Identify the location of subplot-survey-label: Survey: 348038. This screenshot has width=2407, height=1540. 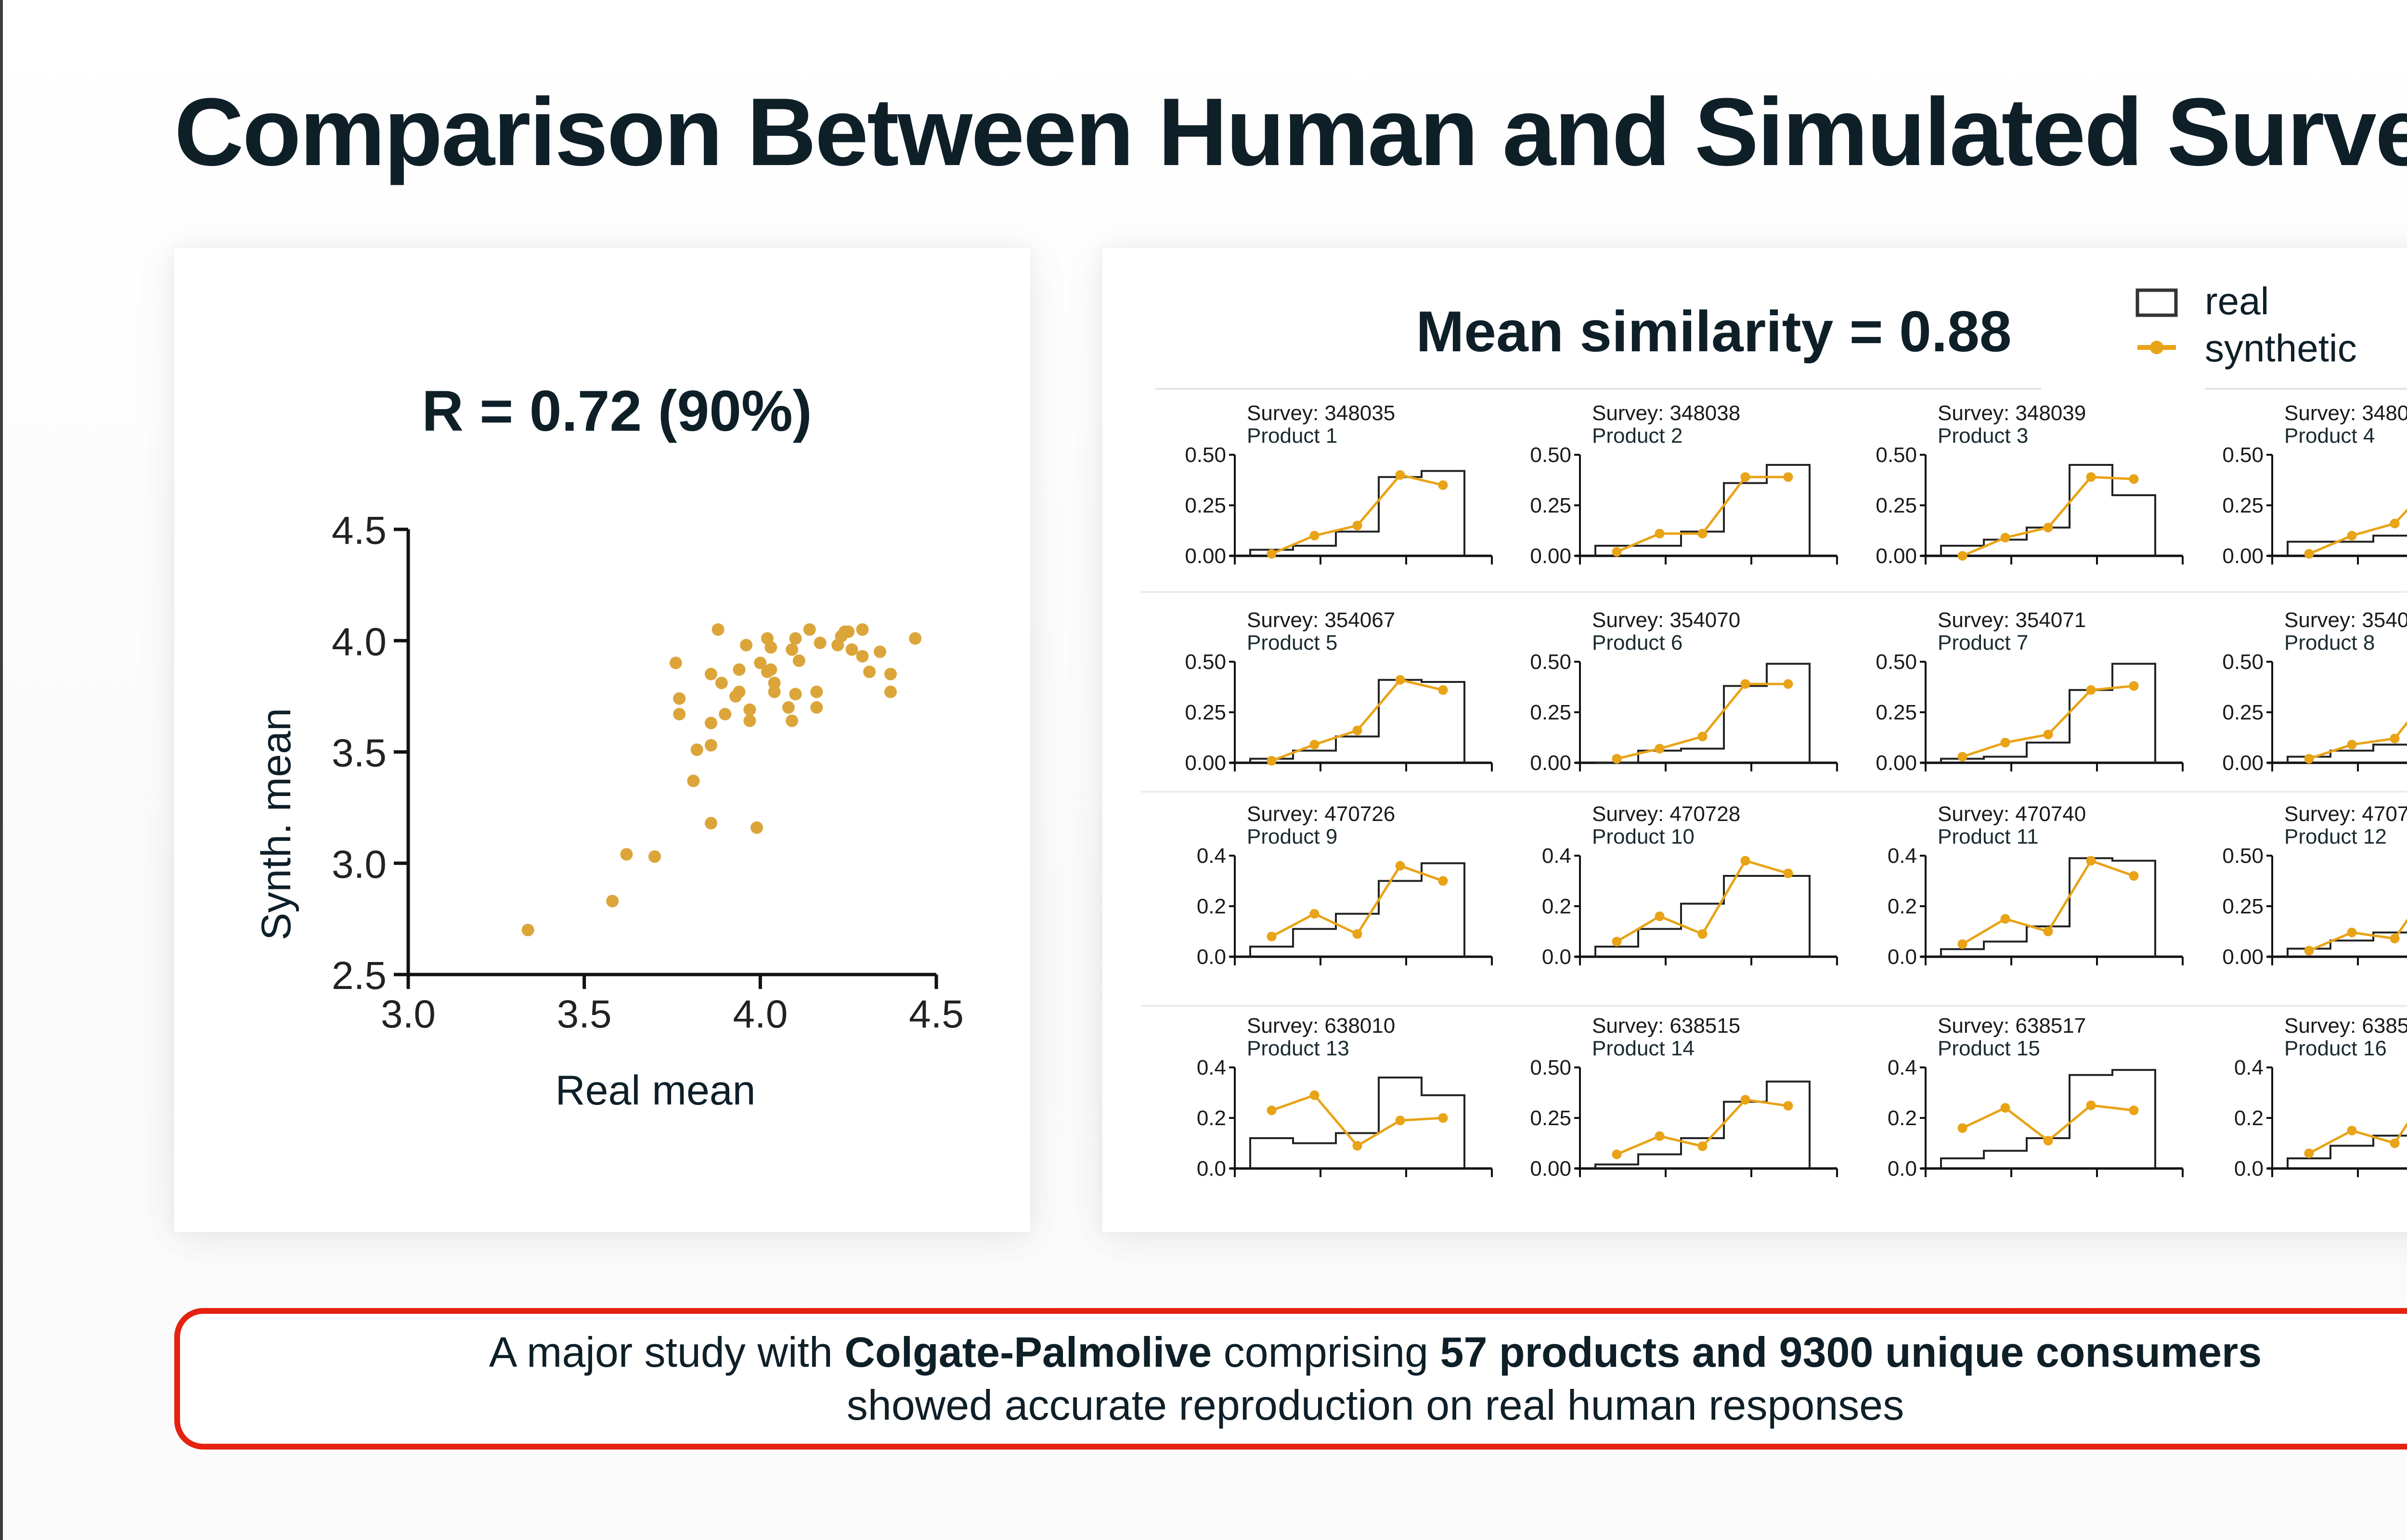
(1666, 413).